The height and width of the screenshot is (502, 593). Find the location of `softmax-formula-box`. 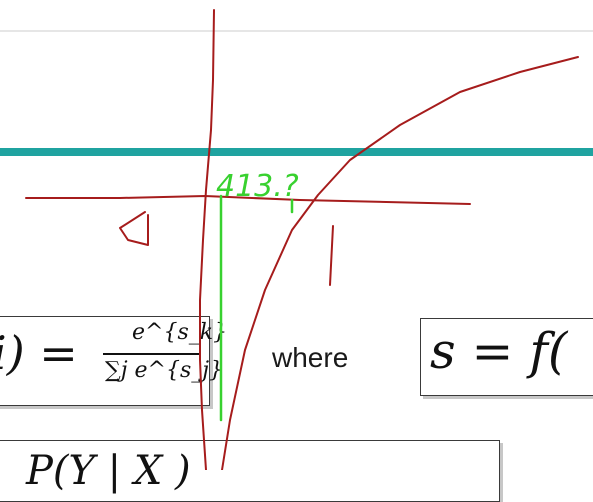

softmax-formula-box is located at coordinates (105, 361).